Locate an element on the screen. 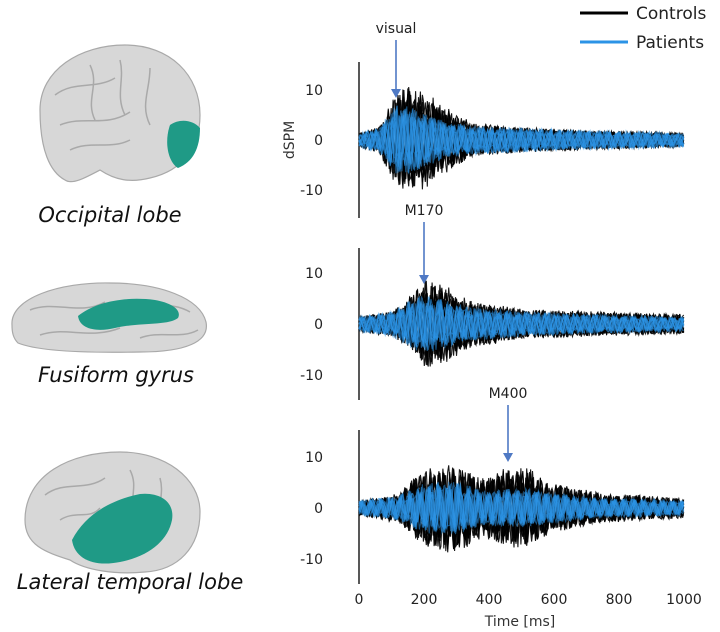 The height and width of the screenshot is (632, 720). annotation-m400-label: M400 is located at coordinates (508, 394).